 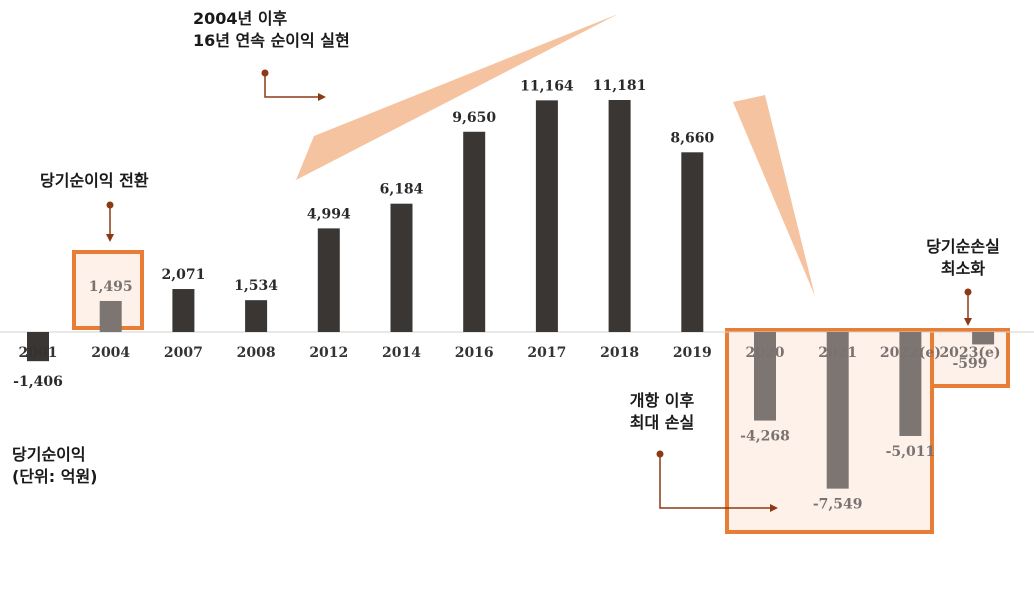 What do you see at coordinates (692, 353) in the screenshot?
I see `x-tick-2019: 2019` at bounding box center [692, 353].